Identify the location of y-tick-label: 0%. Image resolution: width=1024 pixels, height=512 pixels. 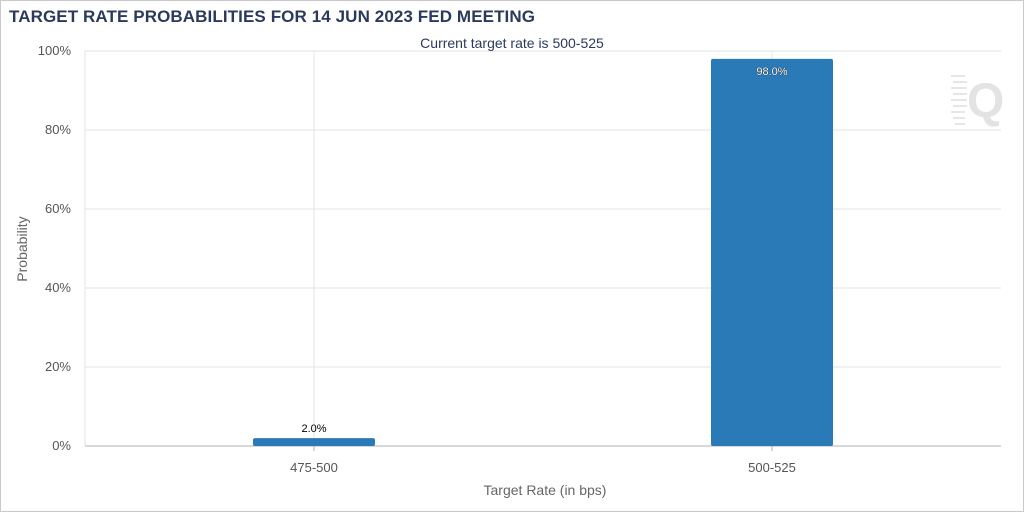
(61, 445).